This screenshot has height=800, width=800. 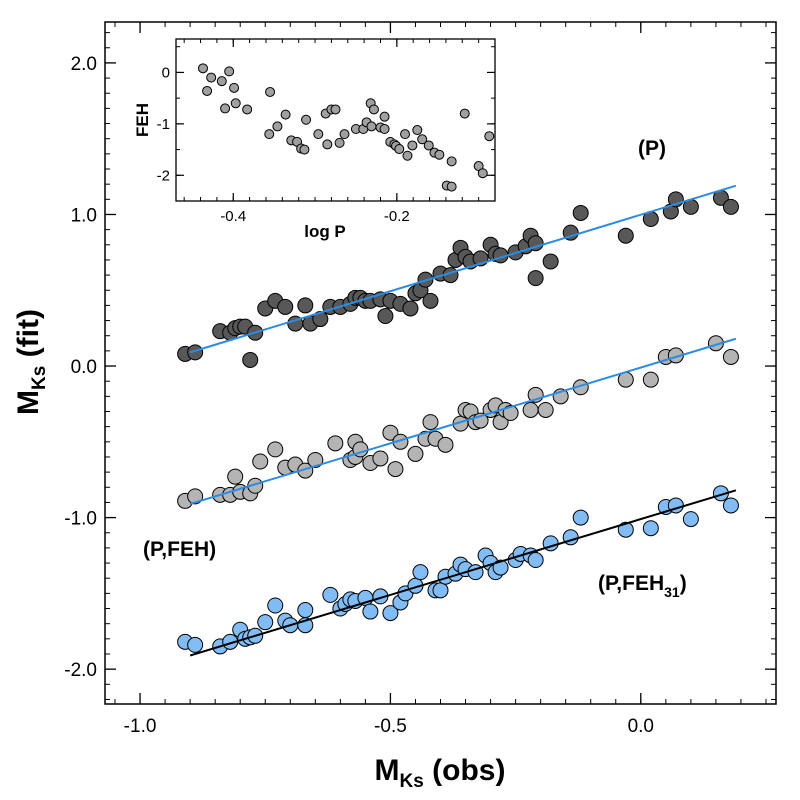 What do you see at coordinates (84, 64) in the screenshot?
I see `y-tick-label: 2.0` at bounding box center [84, 64].